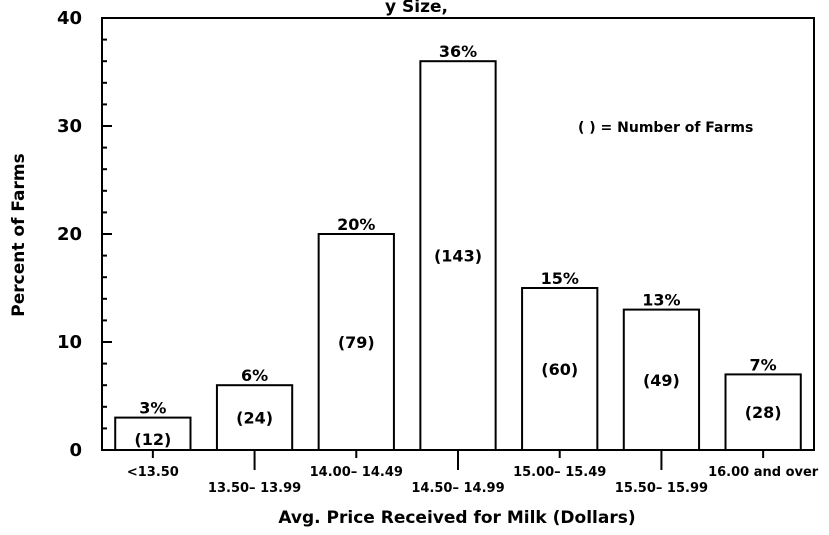  What do you see at coordinates (75, 450) in the screenshot?
I see `y-tick-label: 0` at bounding box center [75, 450].